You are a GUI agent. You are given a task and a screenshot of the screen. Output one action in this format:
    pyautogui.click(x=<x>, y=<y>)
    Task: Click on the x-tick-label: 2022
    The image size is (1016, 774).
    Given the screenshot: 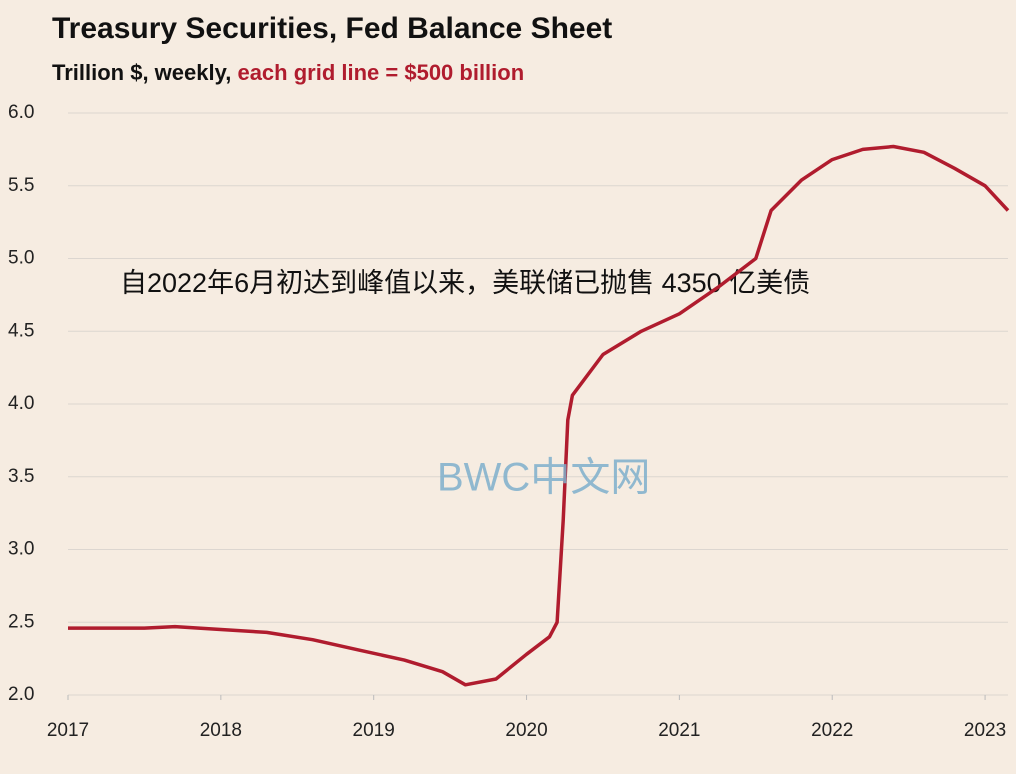 What is the action you would take?
    pyautogui.click(x=832, y=730)
    